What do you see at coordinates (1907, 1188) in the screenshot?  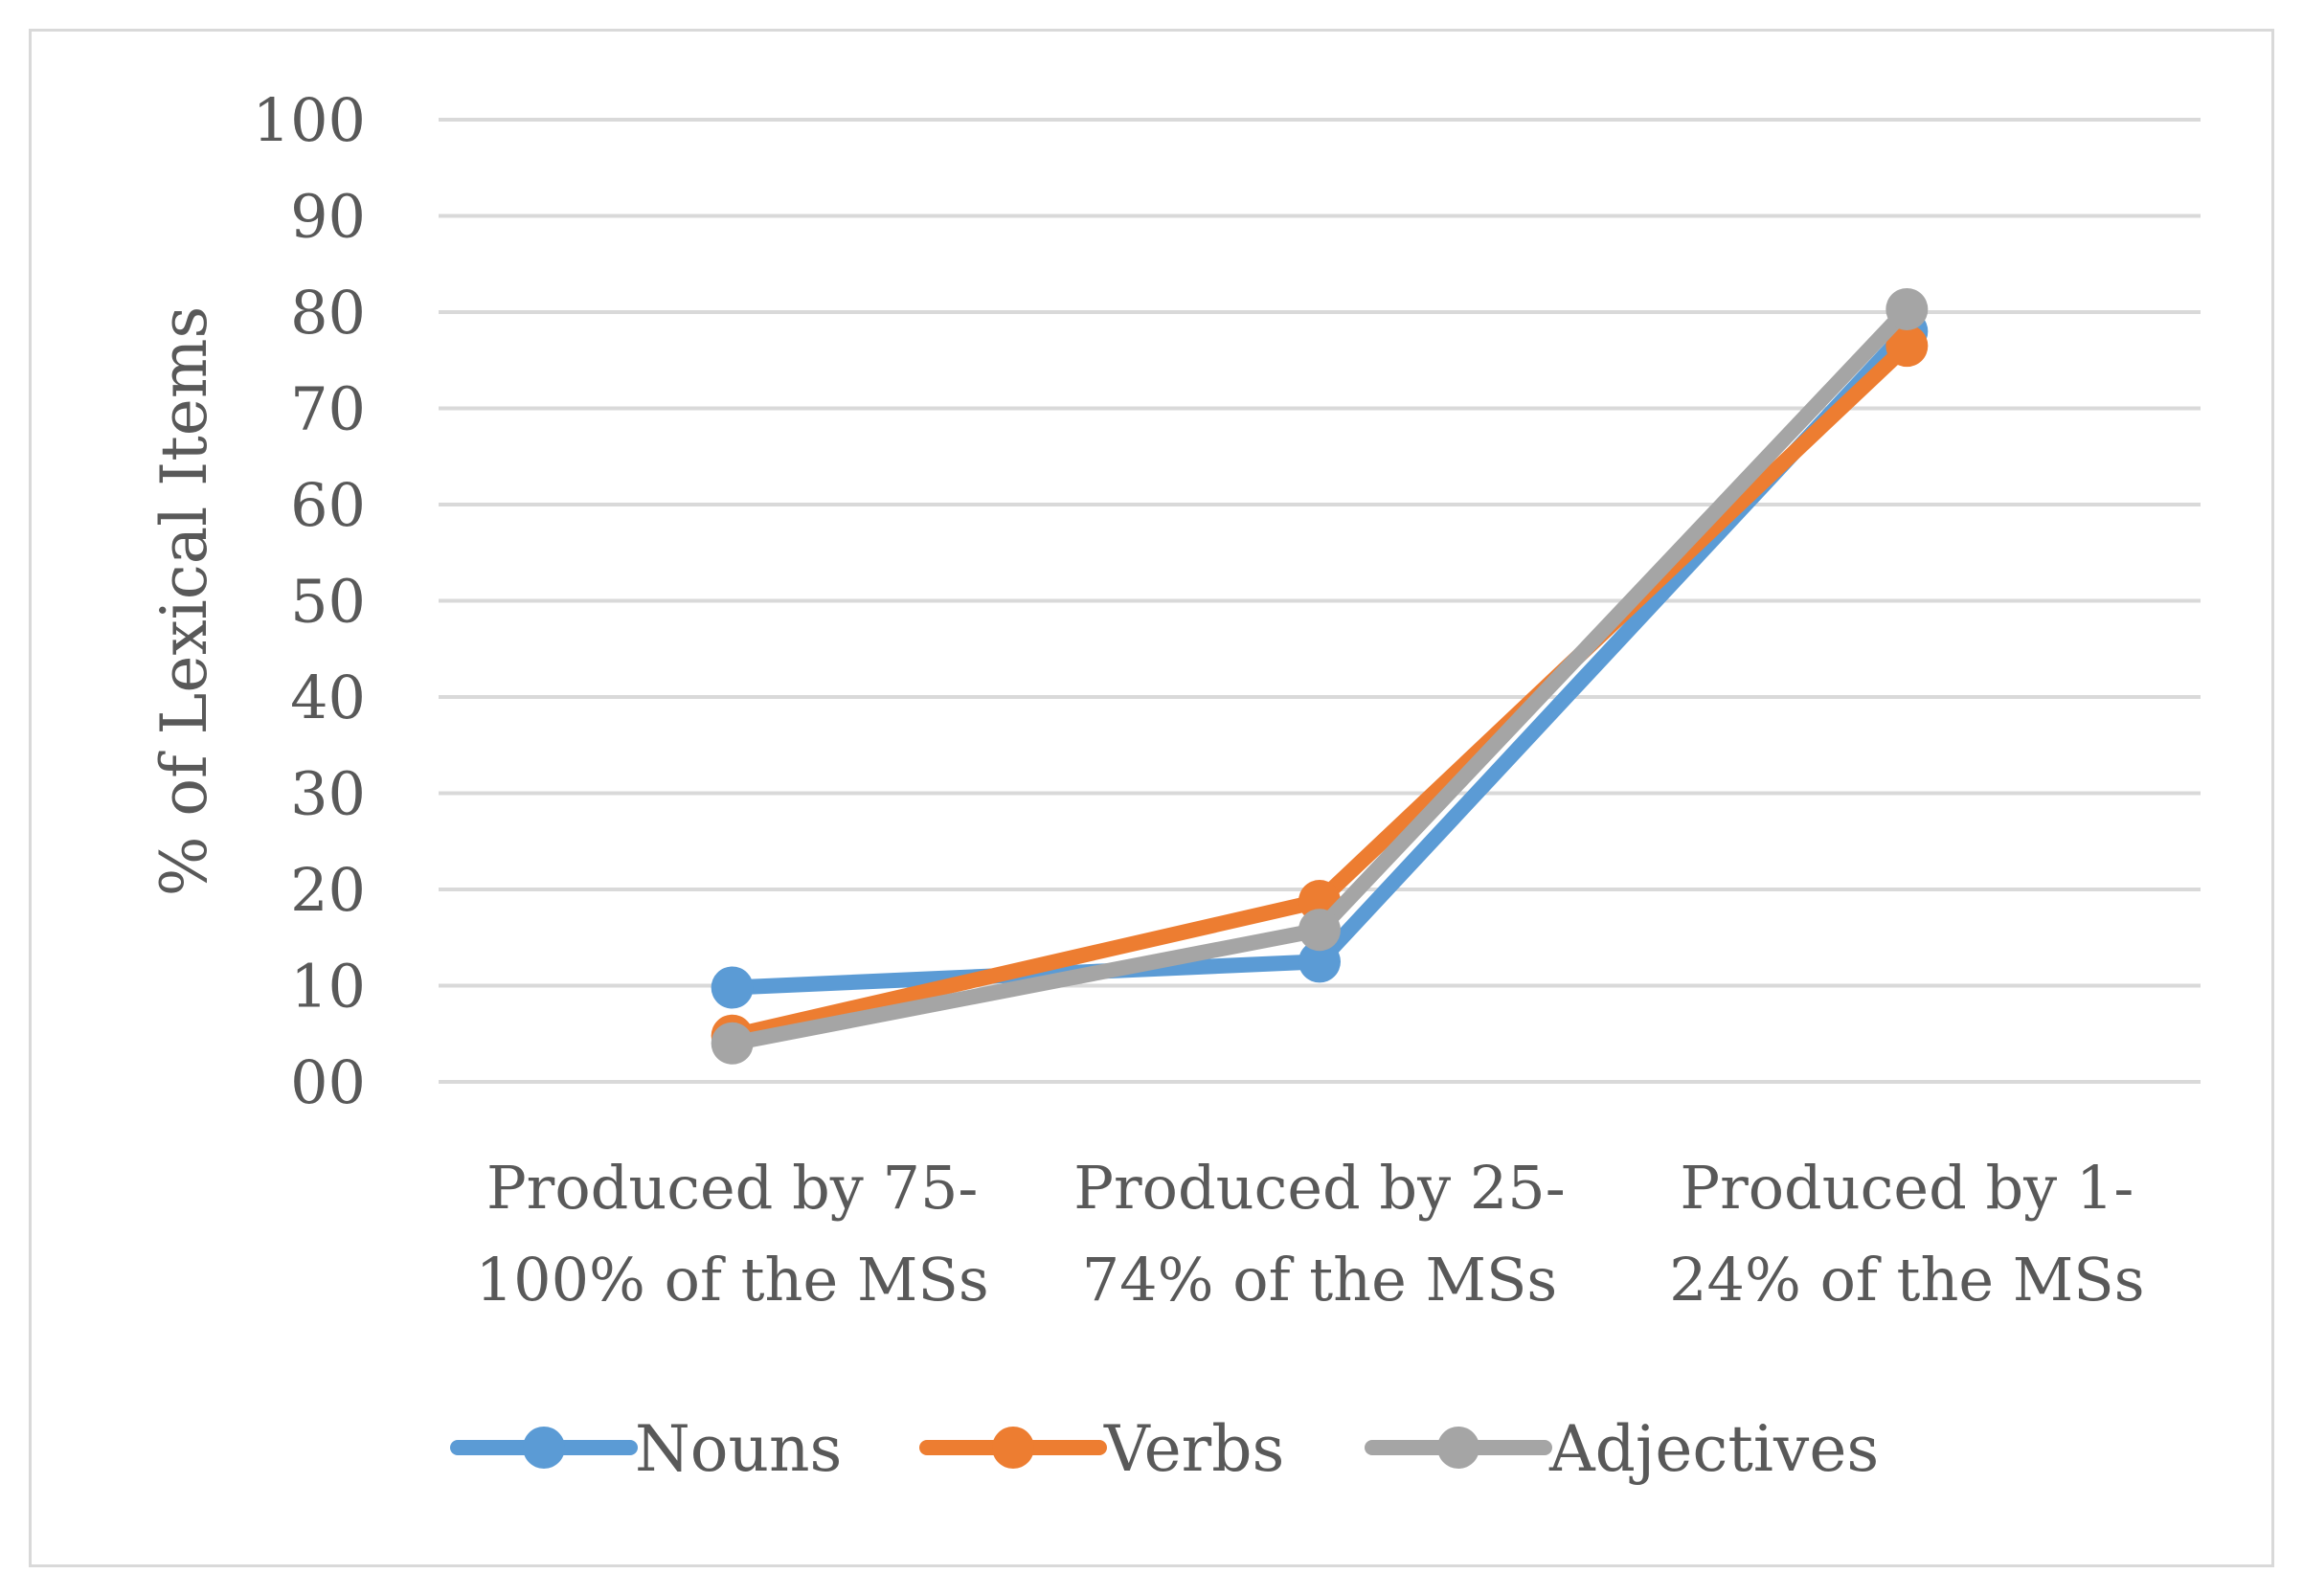 I see `x-category-label: Produced by 1-` at bounding box center [1907, 1188].